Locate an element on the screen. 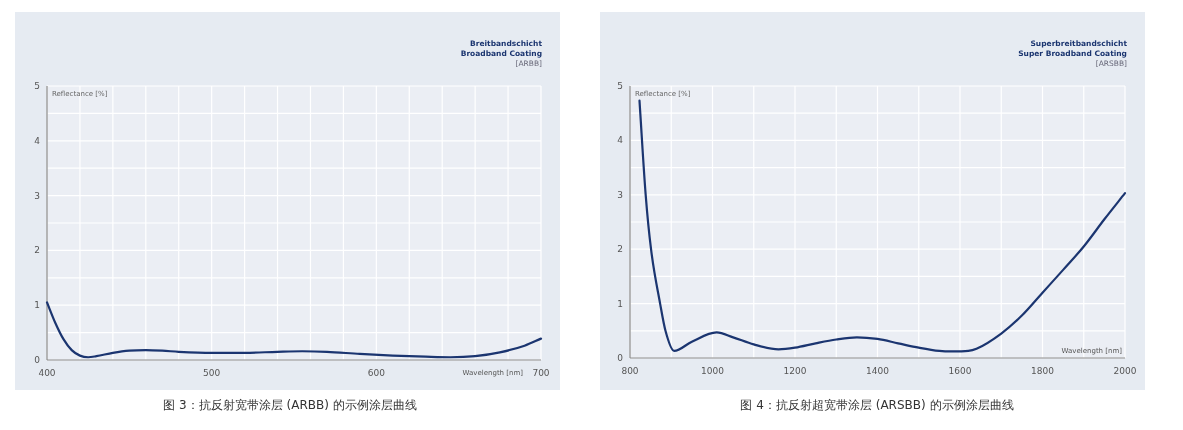  x-tick-label: 2000 is located at coordinates (1125, 371).